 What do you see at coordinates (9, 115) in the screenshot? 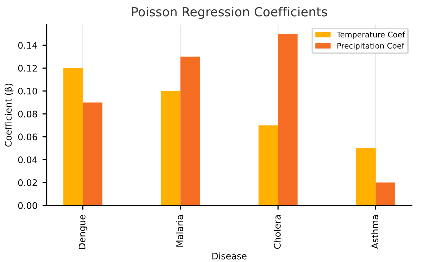
I see `y-axis-title: Coefficient (β)` at bounding box center [9, 115].